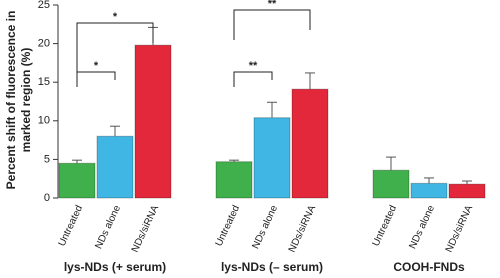 This screenshot has width=500, height=278. Describe the element at coordinates (44, 82) in the screenshot. I see `y-tick-label: 15` at that location.